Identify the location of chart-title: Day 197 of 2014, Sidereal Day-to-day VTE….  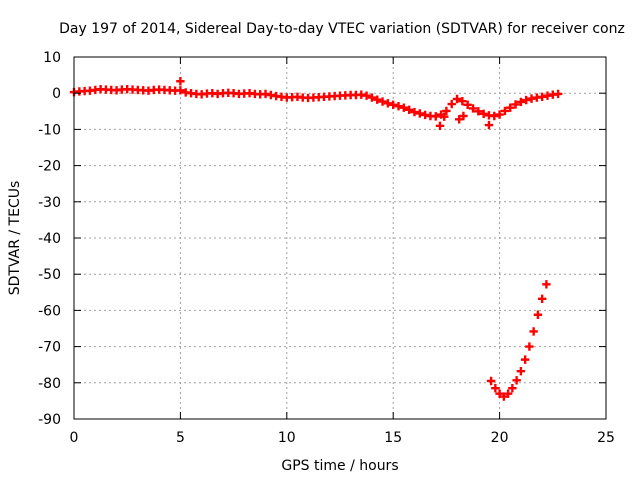
(342, 29).